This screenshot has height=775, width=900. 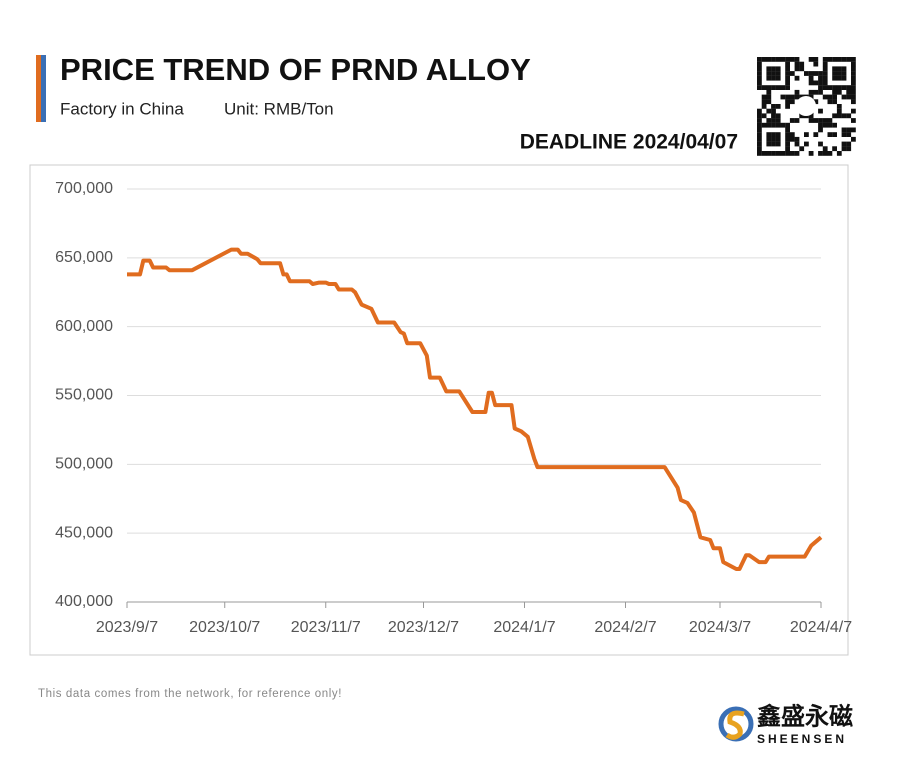 What do you see at coordinates (806, 106) in the screenshot?
I see `qr-code` at bounding box center [806, 106].